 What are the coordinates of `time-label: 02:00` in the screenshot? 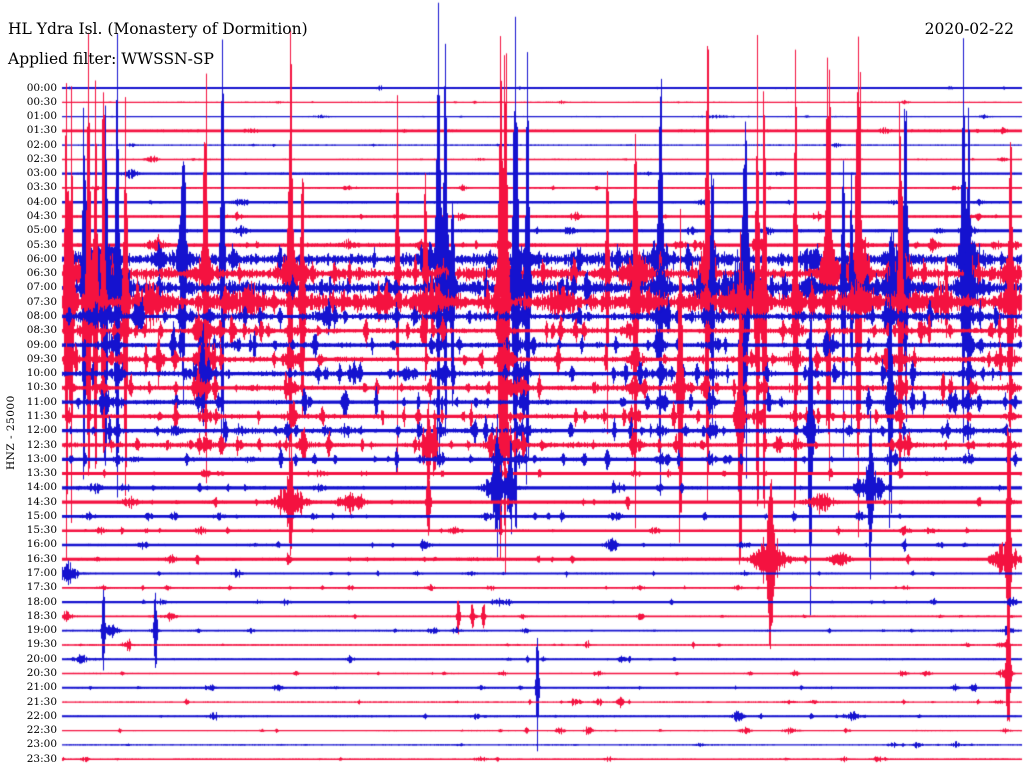 It's located at (41, 144).